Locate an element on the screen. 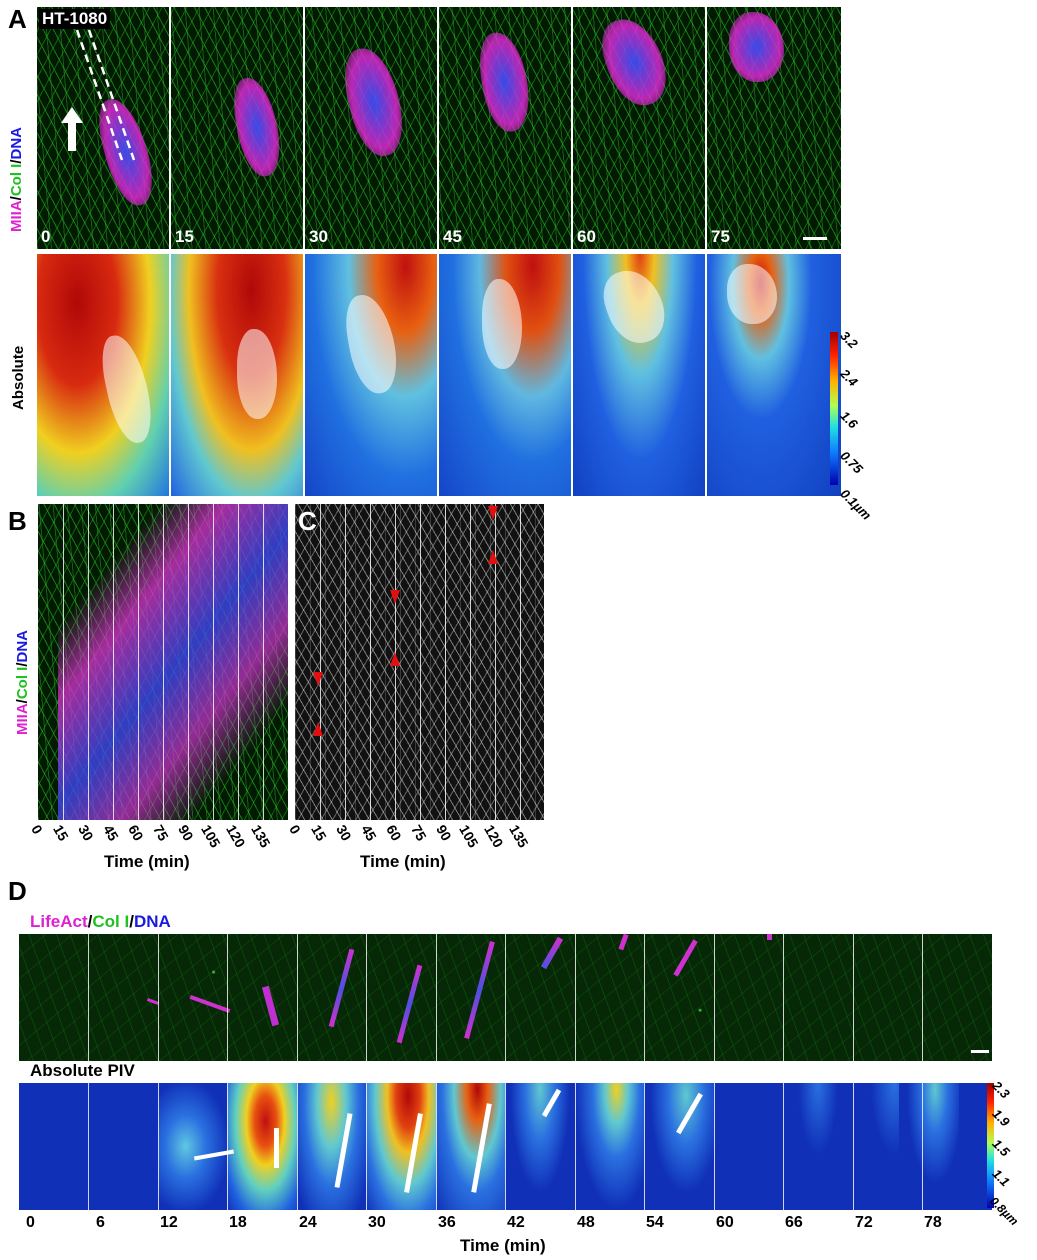 The height and width of the screenshot is (1260, 1037). label-lifeact: LifeAct is located at coordinates (59, 921).